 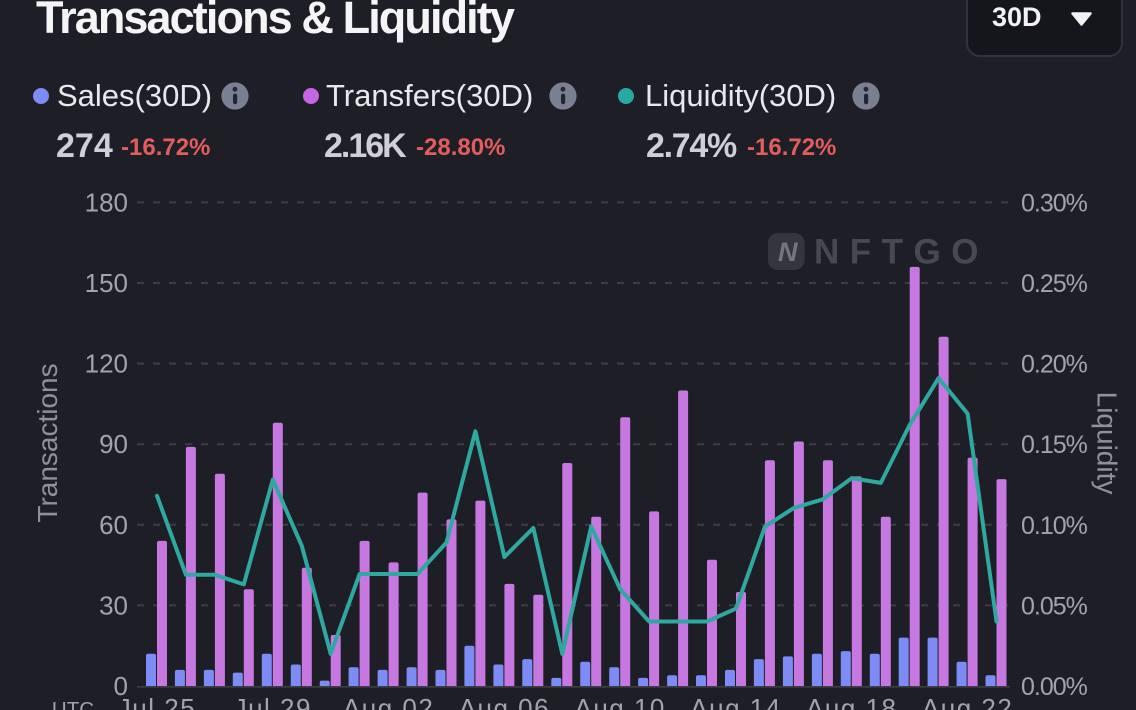 I want to click on svg-text: 0.20%, so click(x=1054, y=365).